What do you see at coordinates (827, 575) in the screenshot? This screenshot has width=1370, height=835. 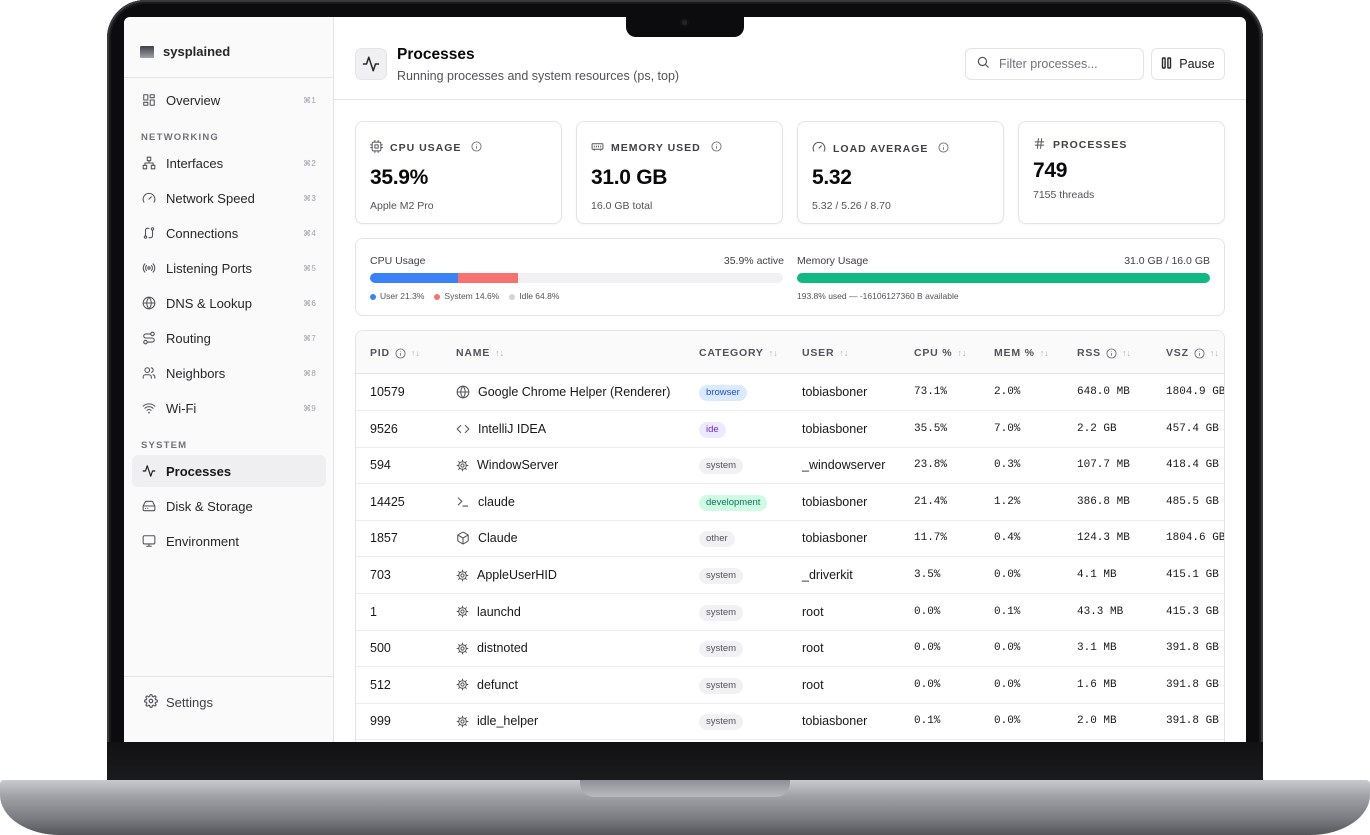 I see `user-cell: _driverkit` at bounding box center [827, 575].